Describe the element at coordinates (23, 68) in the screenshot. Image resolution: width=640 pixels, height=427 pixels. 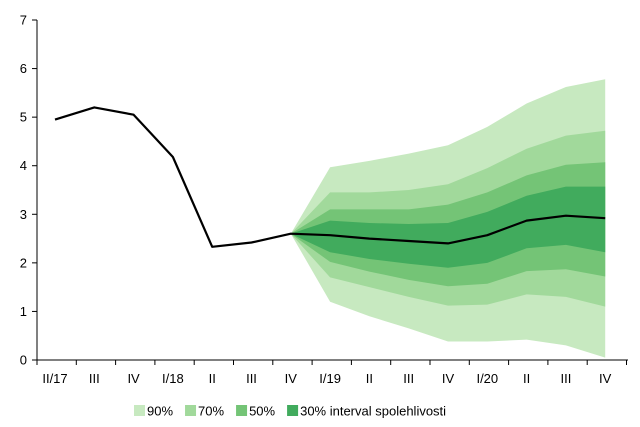
I see `y-tick-label: 6` at that location.